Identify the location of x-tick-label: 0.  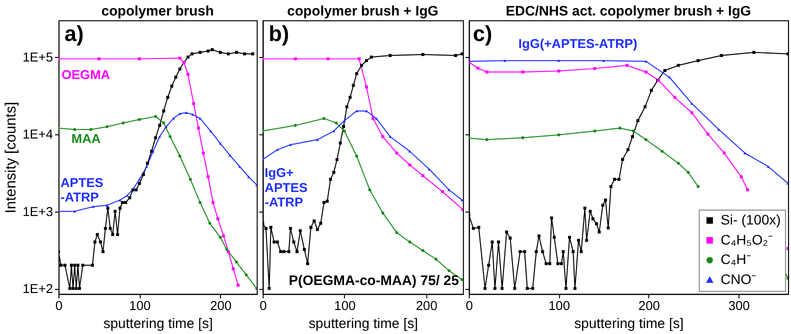
(59, 306).